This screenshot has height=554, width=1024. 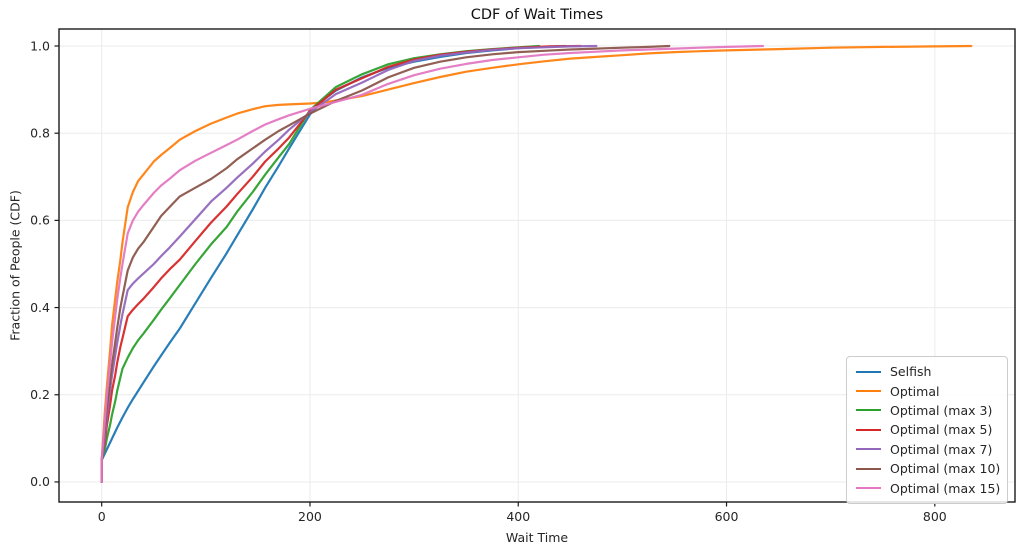 I want to click on legend-label: Optimal (max 5), so click(x=941, y=430).